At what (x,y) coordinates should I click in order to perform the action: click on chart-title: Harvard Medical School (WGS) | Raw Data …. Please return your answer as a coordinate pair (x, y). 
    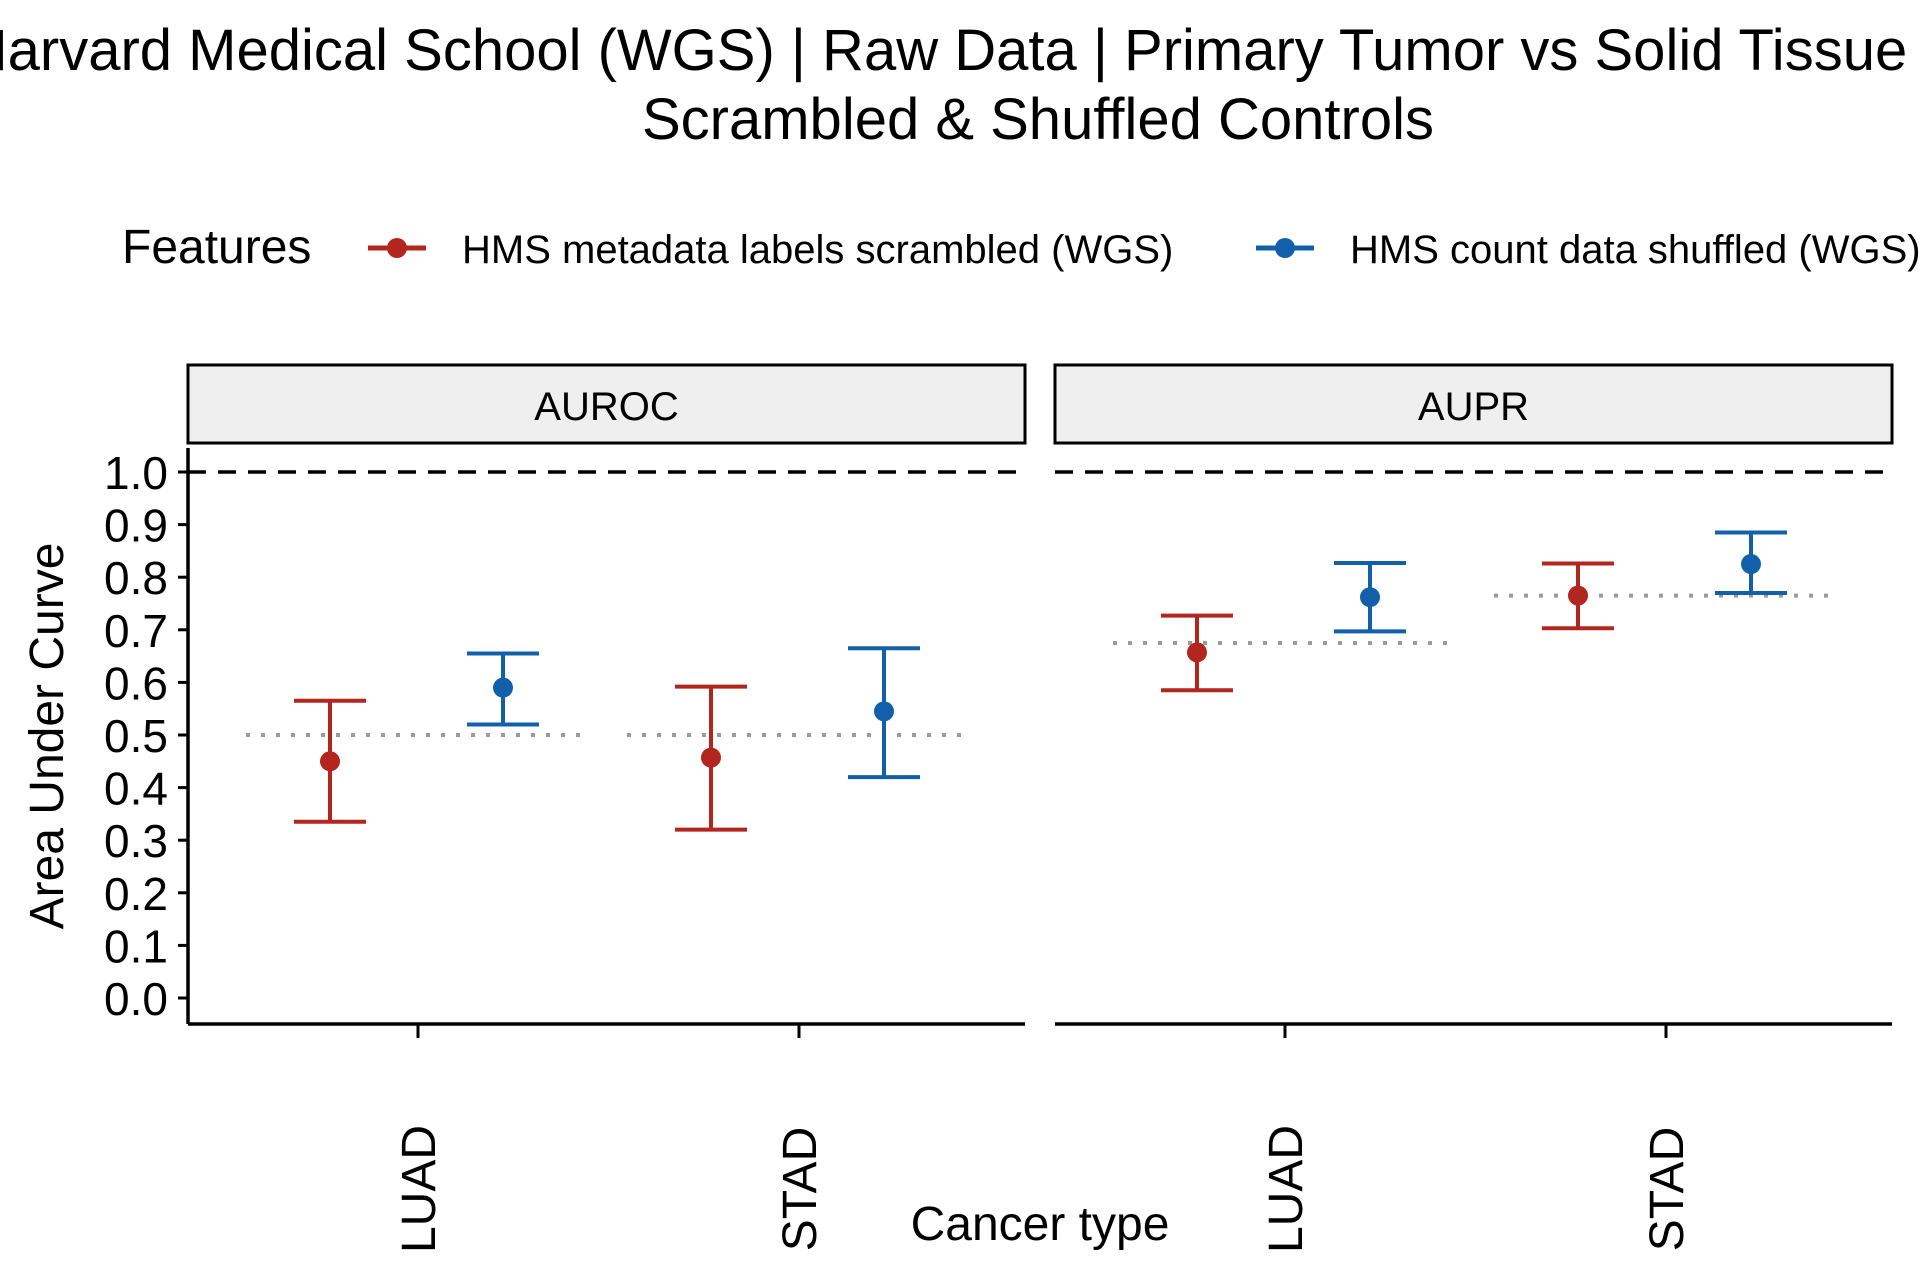
    Looking at the image, I should click on (960, 50).